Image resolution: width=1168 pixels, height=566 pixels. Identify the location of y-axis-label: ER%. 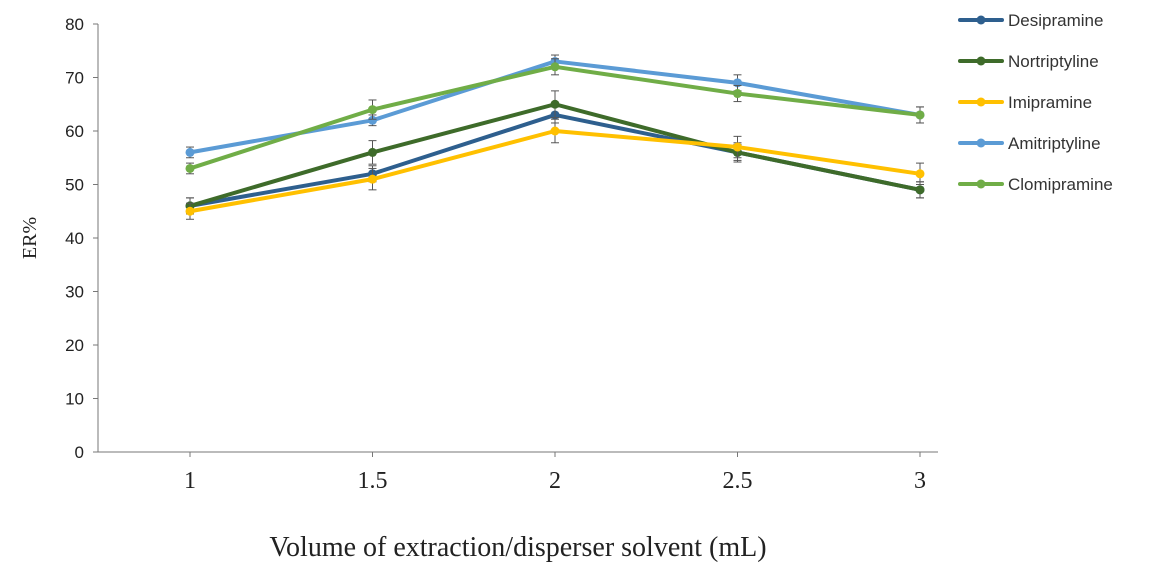
(30, 238).